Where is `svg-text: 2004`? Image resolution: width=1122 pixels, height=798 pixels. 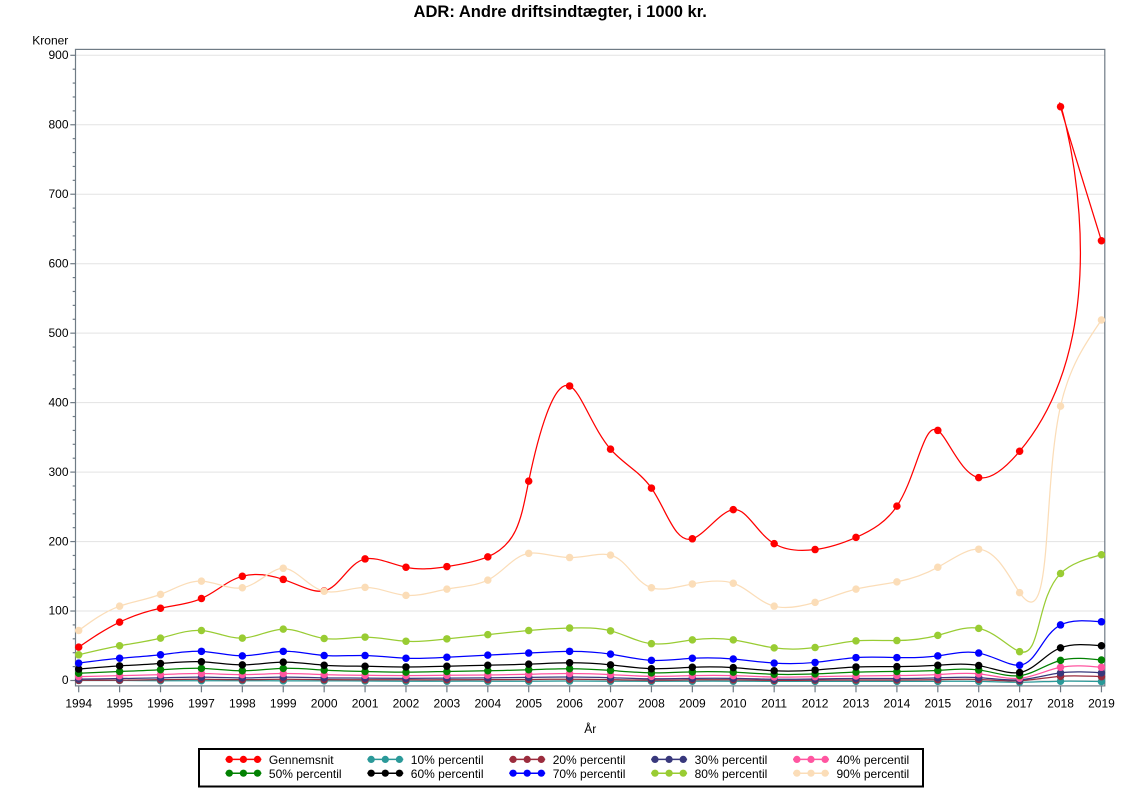
svg-text: 2004 is located at coordinates (487, 703).